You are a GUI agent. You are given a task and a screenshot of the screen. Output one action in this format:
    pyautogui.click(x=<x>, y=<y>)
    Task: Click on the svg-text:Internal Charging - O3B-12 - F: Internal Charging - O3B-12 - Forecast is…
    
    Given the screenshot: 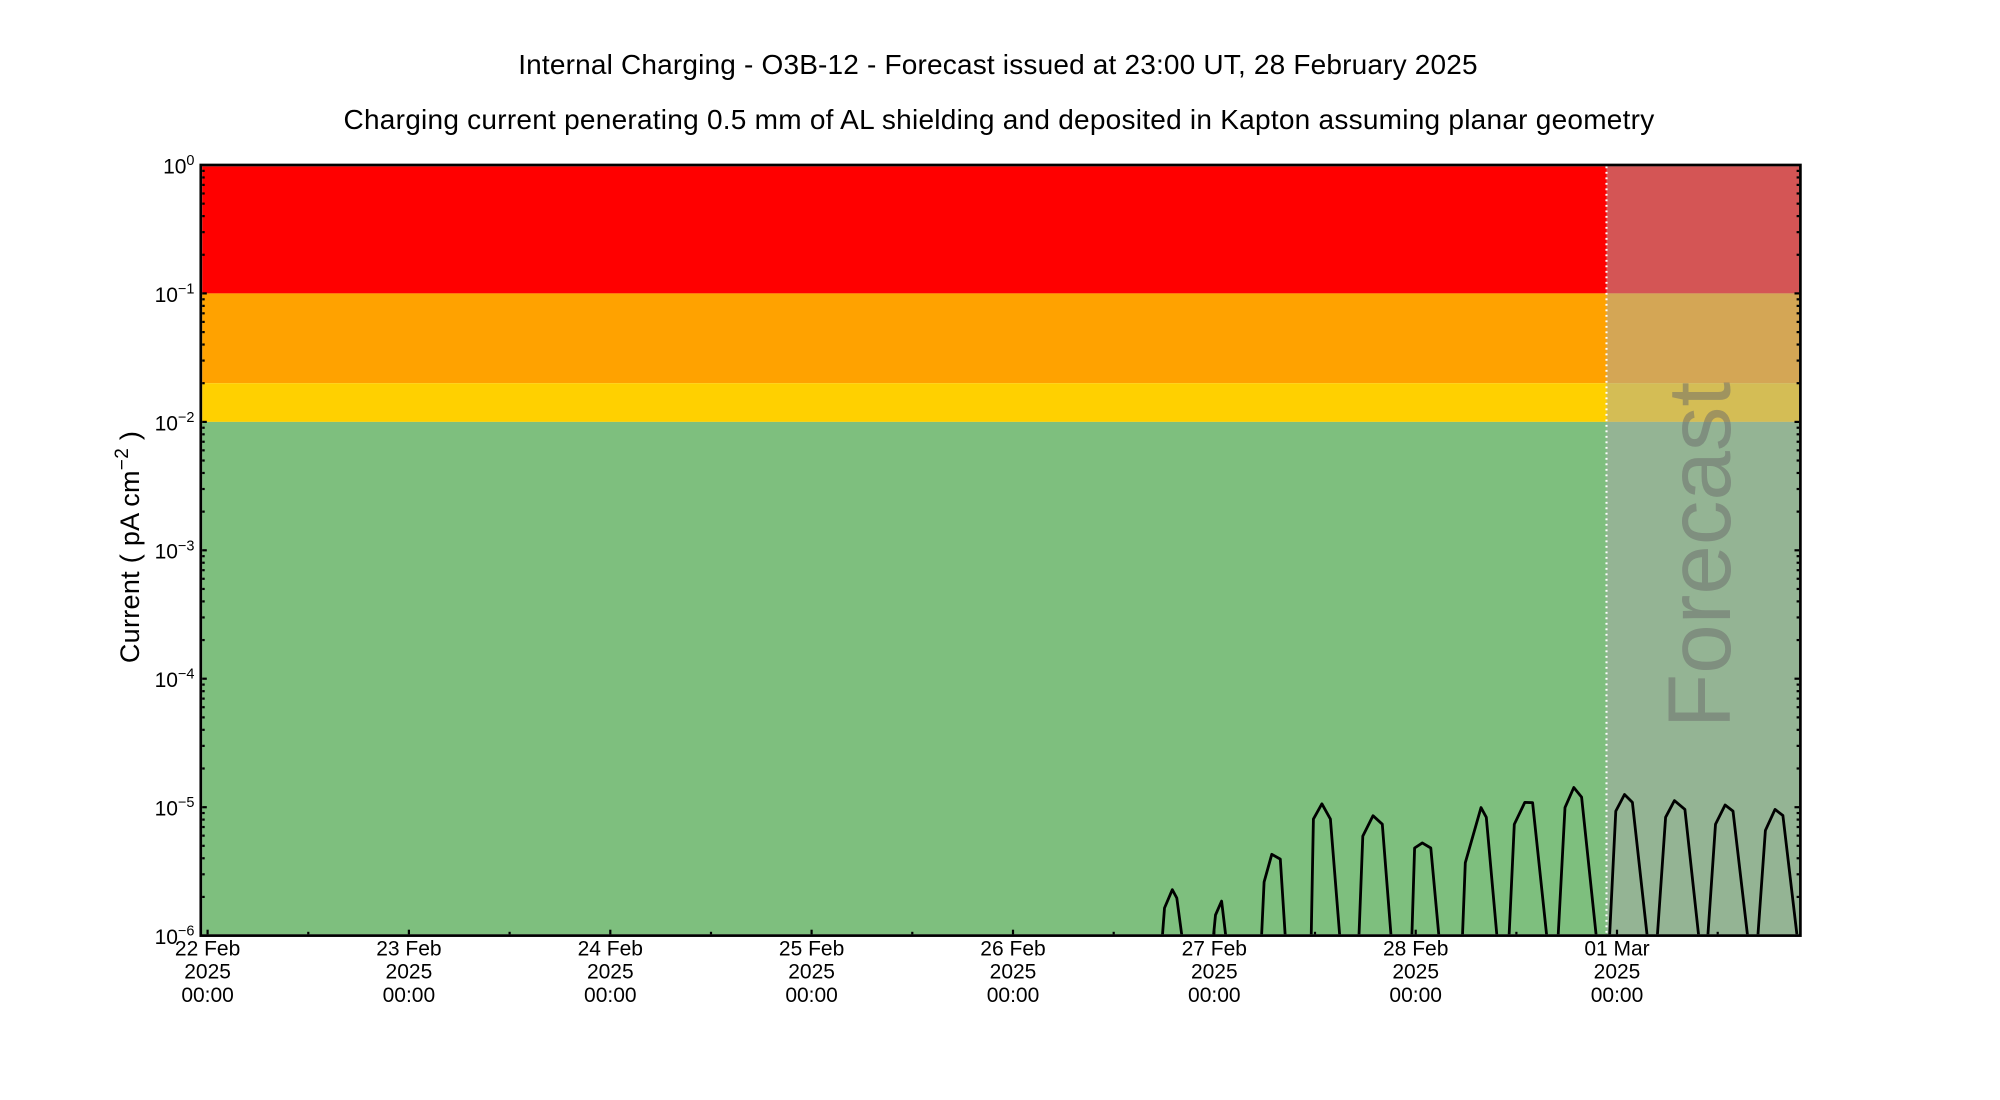 What is the action you would take?
    pyautogui.click(x=998, y=64)
    